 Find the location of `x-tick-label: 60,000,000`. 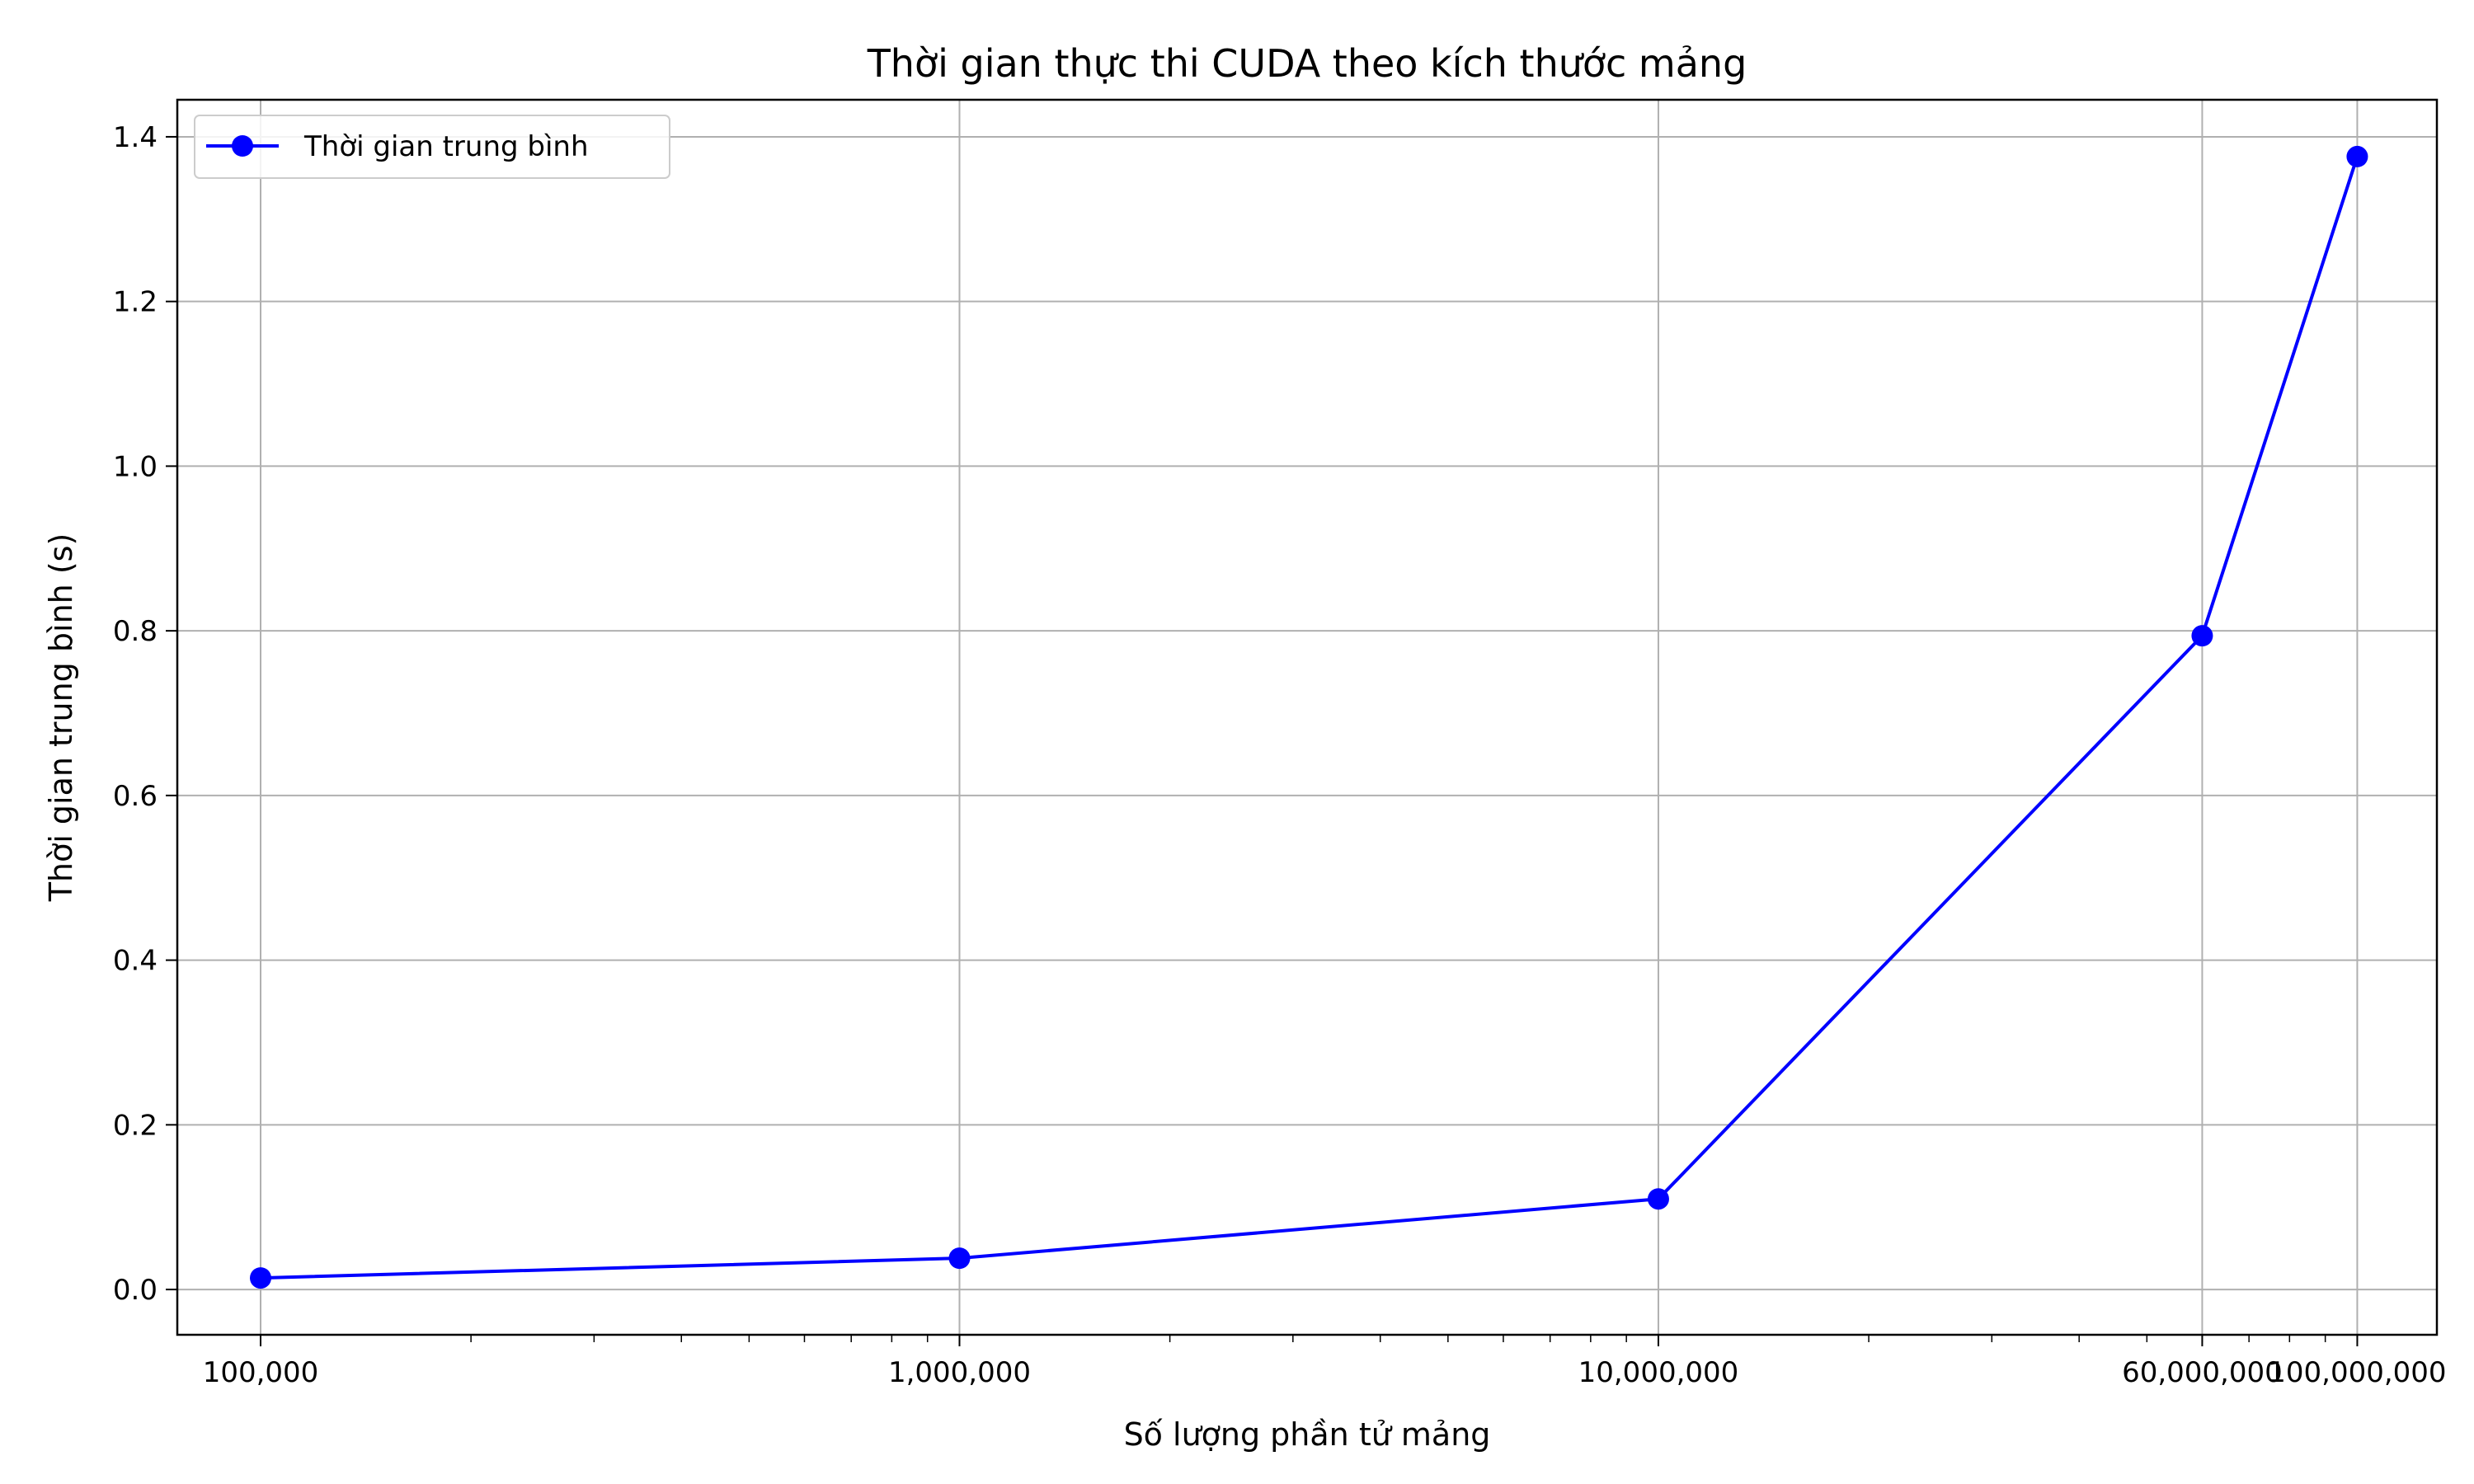

x-tick-label: 60,000,000 is located at coordinates (2202, 1372).